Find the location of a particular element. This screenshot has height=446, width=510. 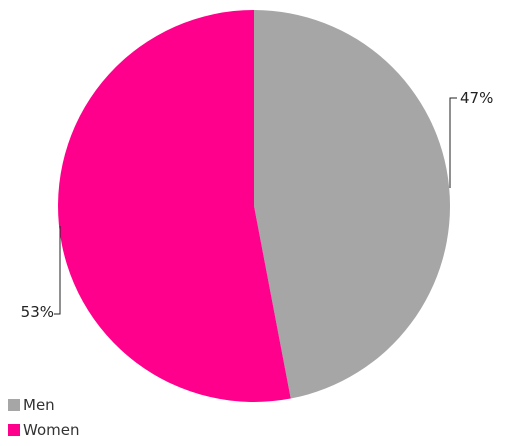

leader-line-men is located at coordinates (453, 142).